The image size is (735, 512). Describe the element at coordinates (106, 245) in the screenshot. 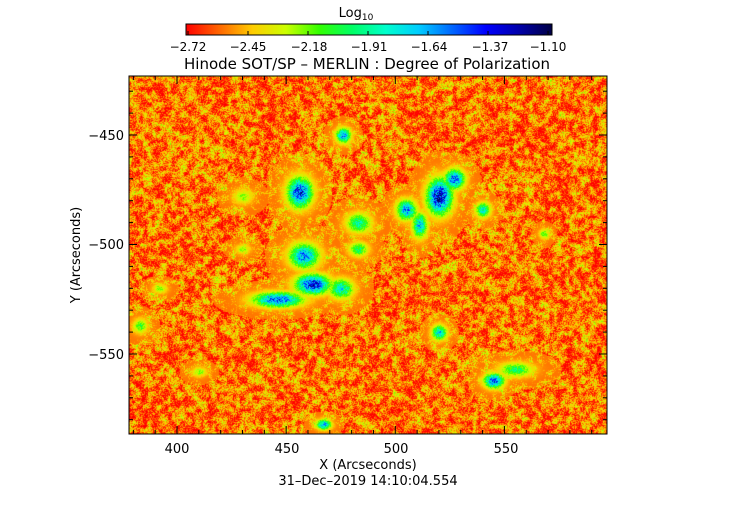

I see `y-tick-label: −500` at that location.